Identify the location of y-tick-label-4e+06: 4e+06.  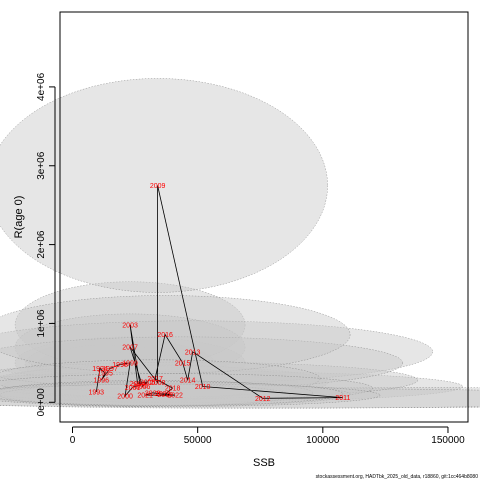
(41, 86).